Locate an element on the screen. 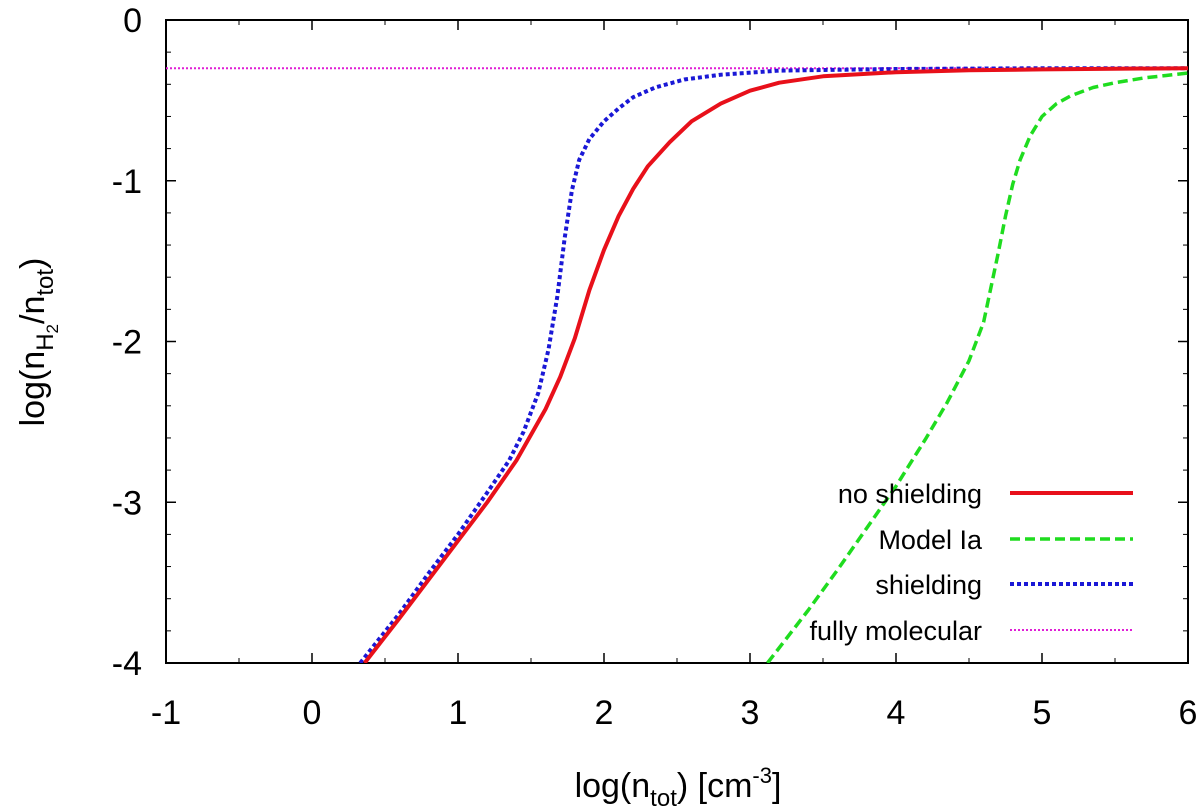  y-axis-title-subsubscript: 2 is located at coordinates (52, 328).